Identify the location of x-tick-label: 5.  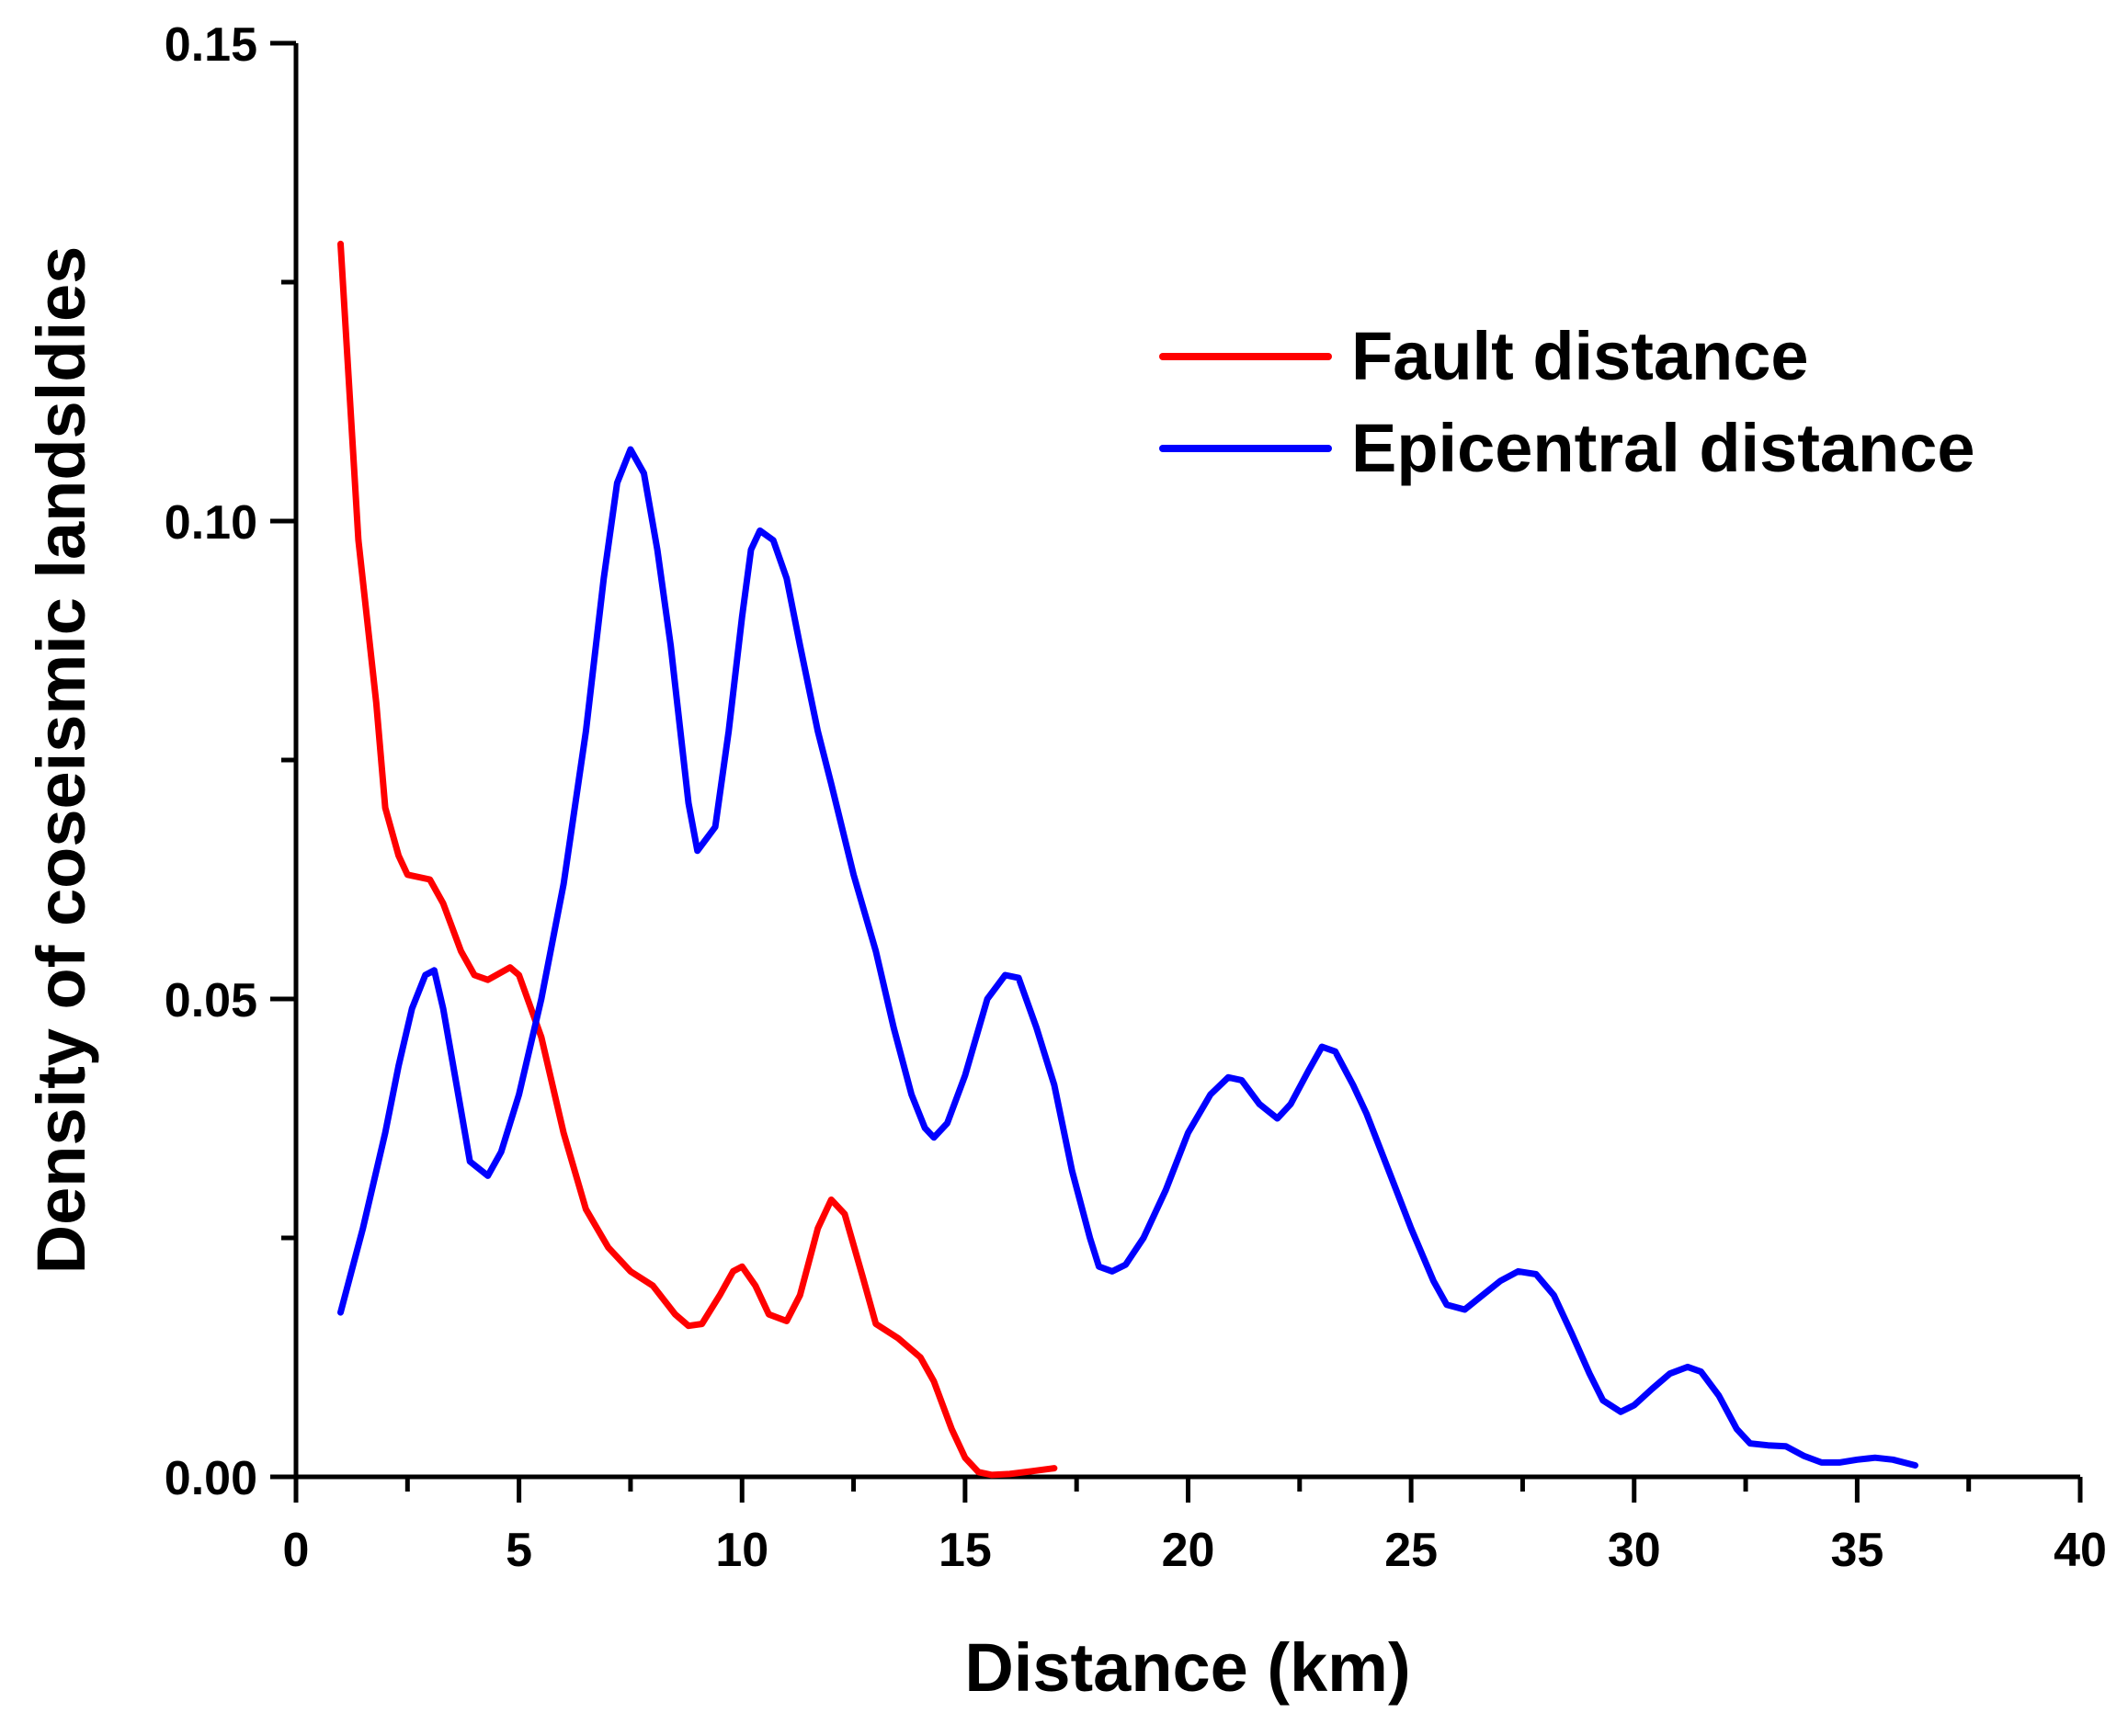
(519, 1550).